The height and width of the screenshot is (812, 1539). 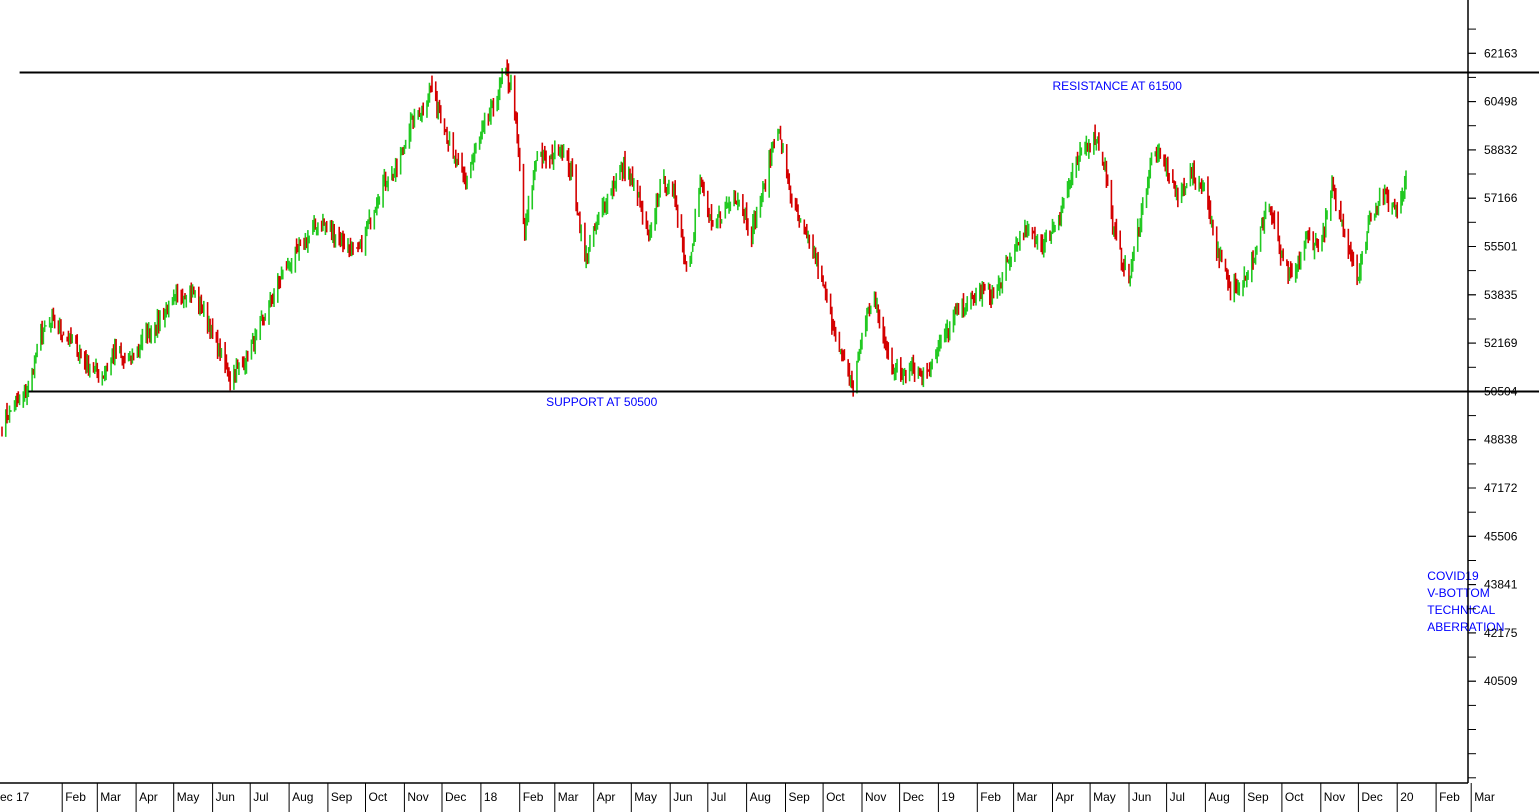 What do you see at coordinates (15, 797) in the screenshot?
I see `x-tick-label: ec 17` at bounding box center [15, 797].